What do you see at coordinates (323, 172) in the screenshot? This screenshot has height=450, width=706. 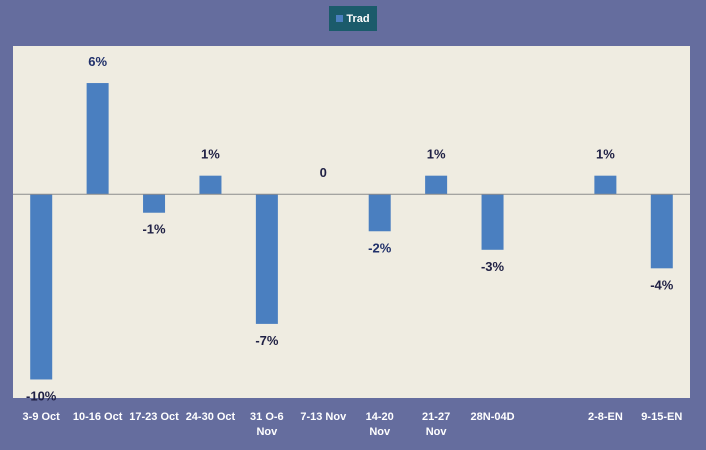 I see `data-label-6: 0` at bounding box center [323, 172].